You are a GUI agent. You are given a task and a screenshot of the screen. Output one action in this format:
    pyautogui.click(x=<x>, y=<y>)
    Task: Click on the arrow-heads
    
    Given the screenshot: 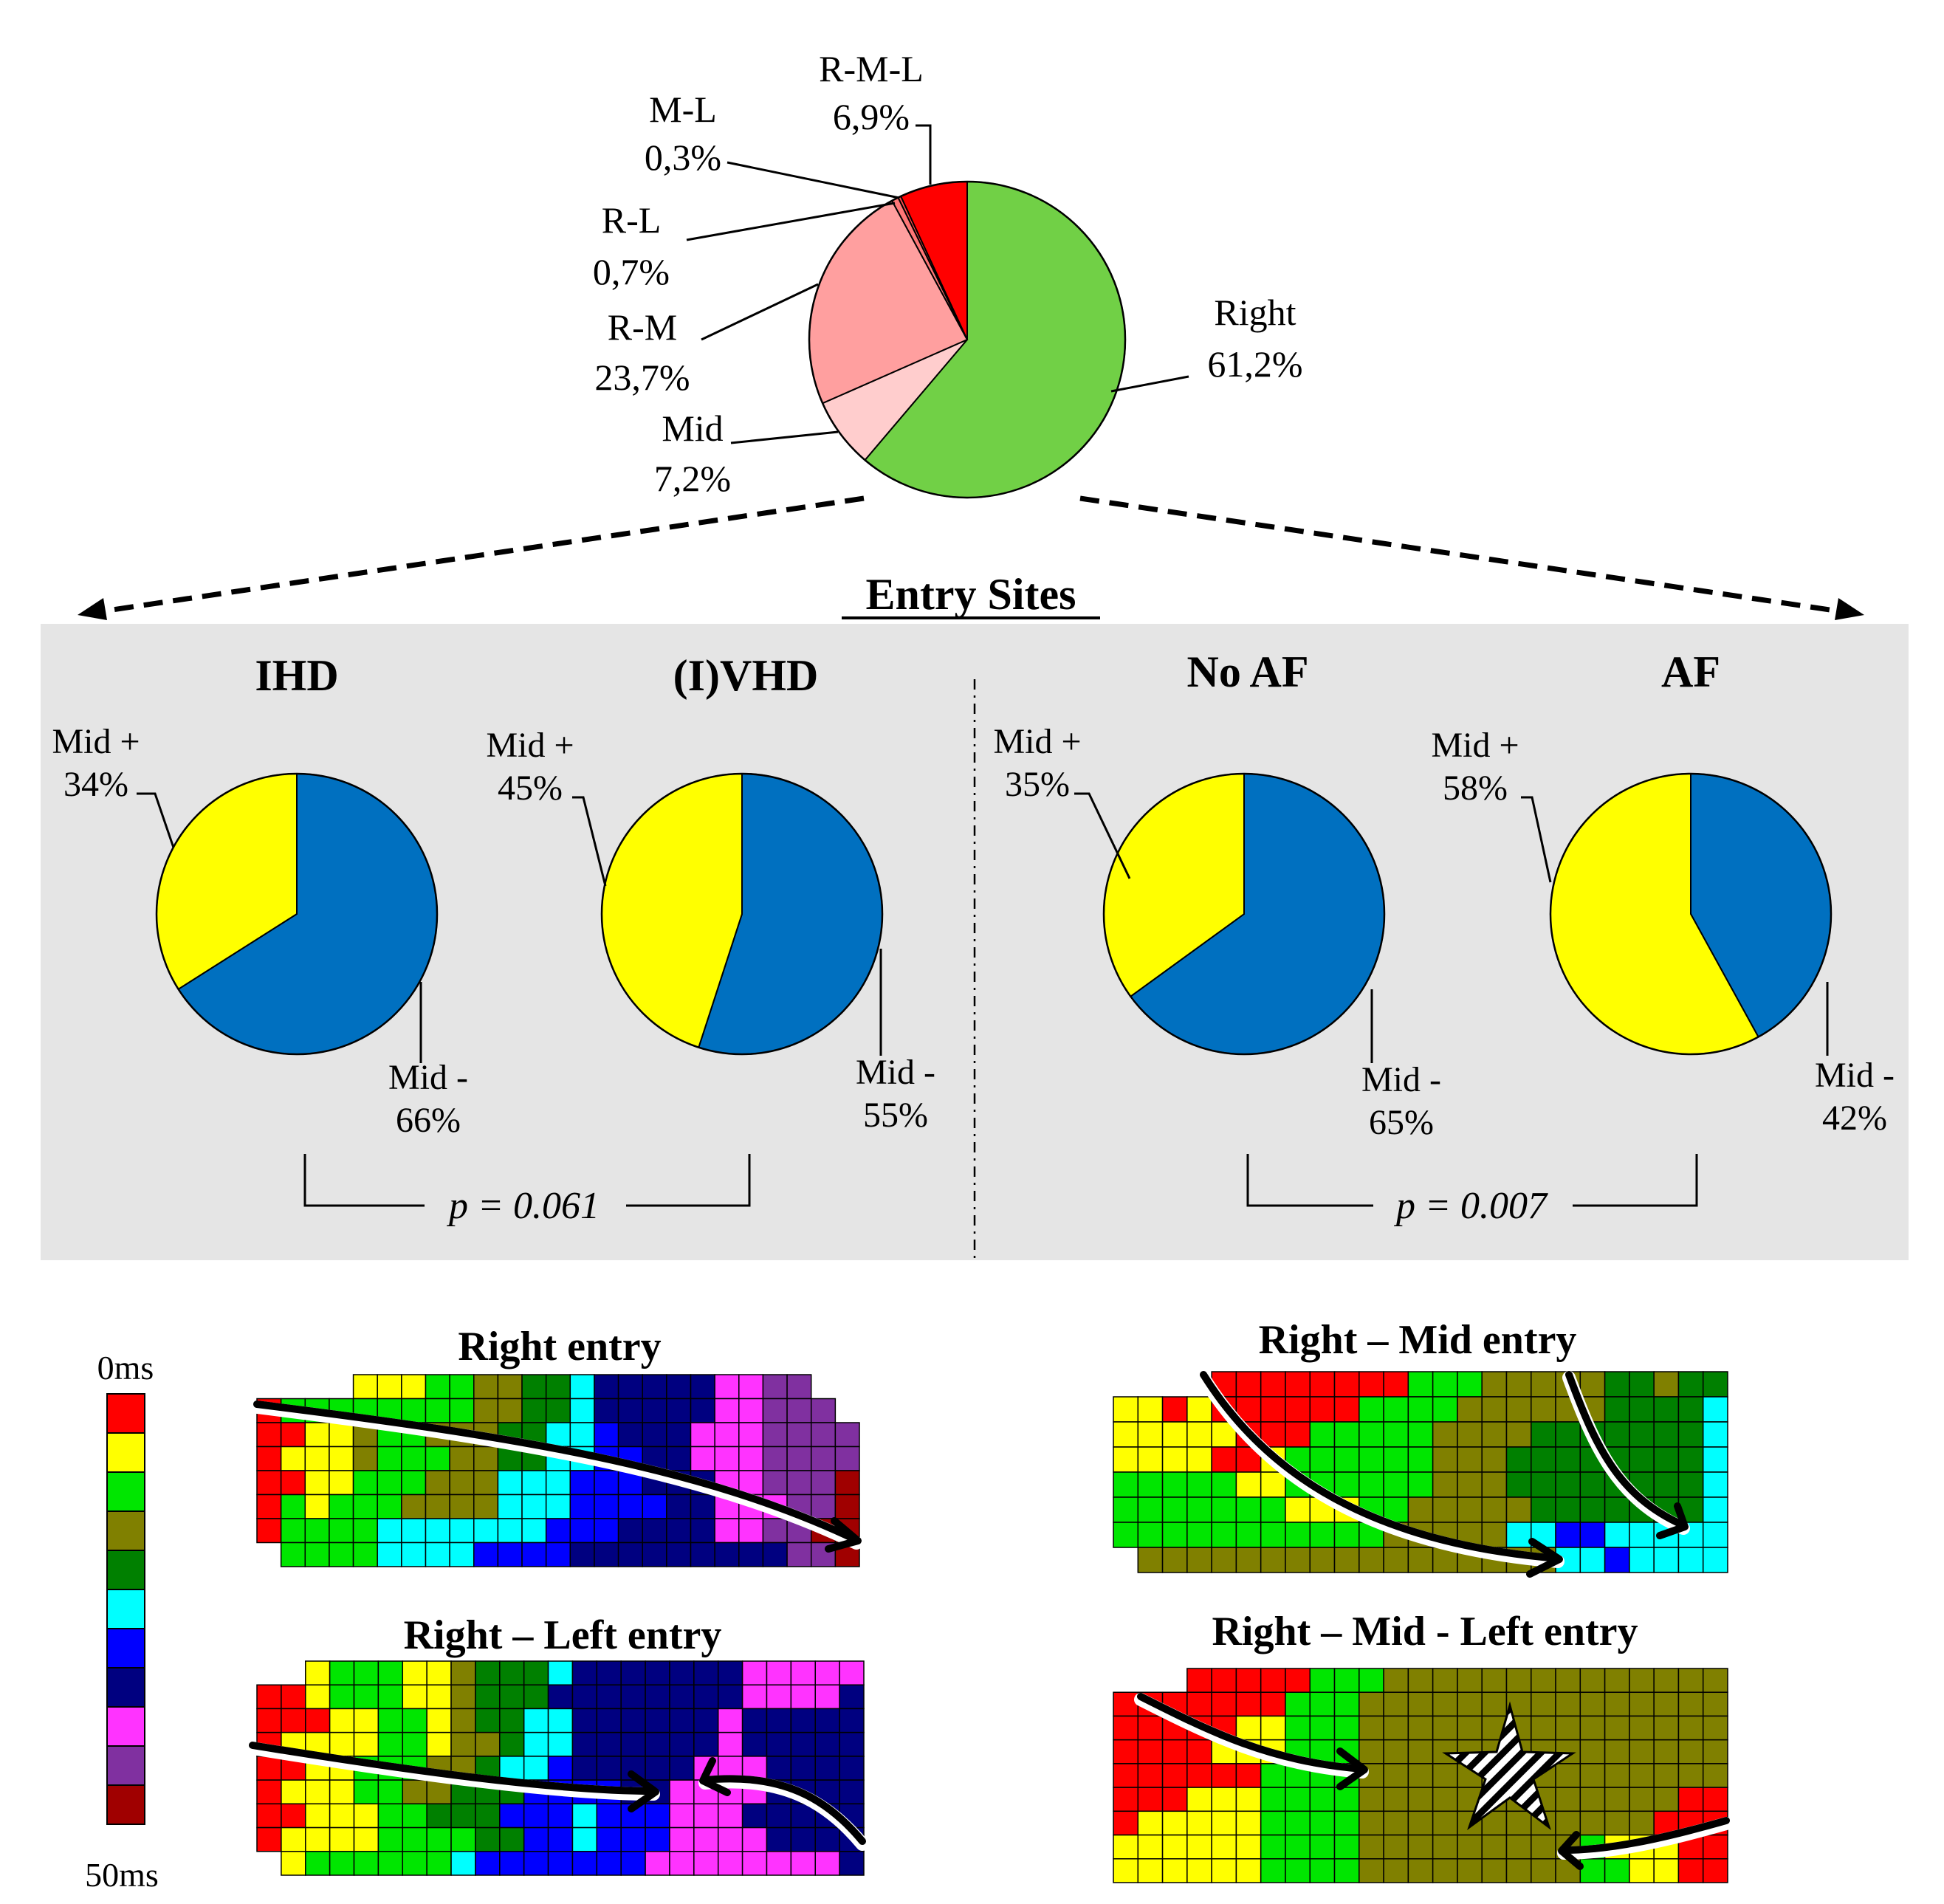 What is the action you would take?
    pyautogui.click(x=1158, y=1686)
    